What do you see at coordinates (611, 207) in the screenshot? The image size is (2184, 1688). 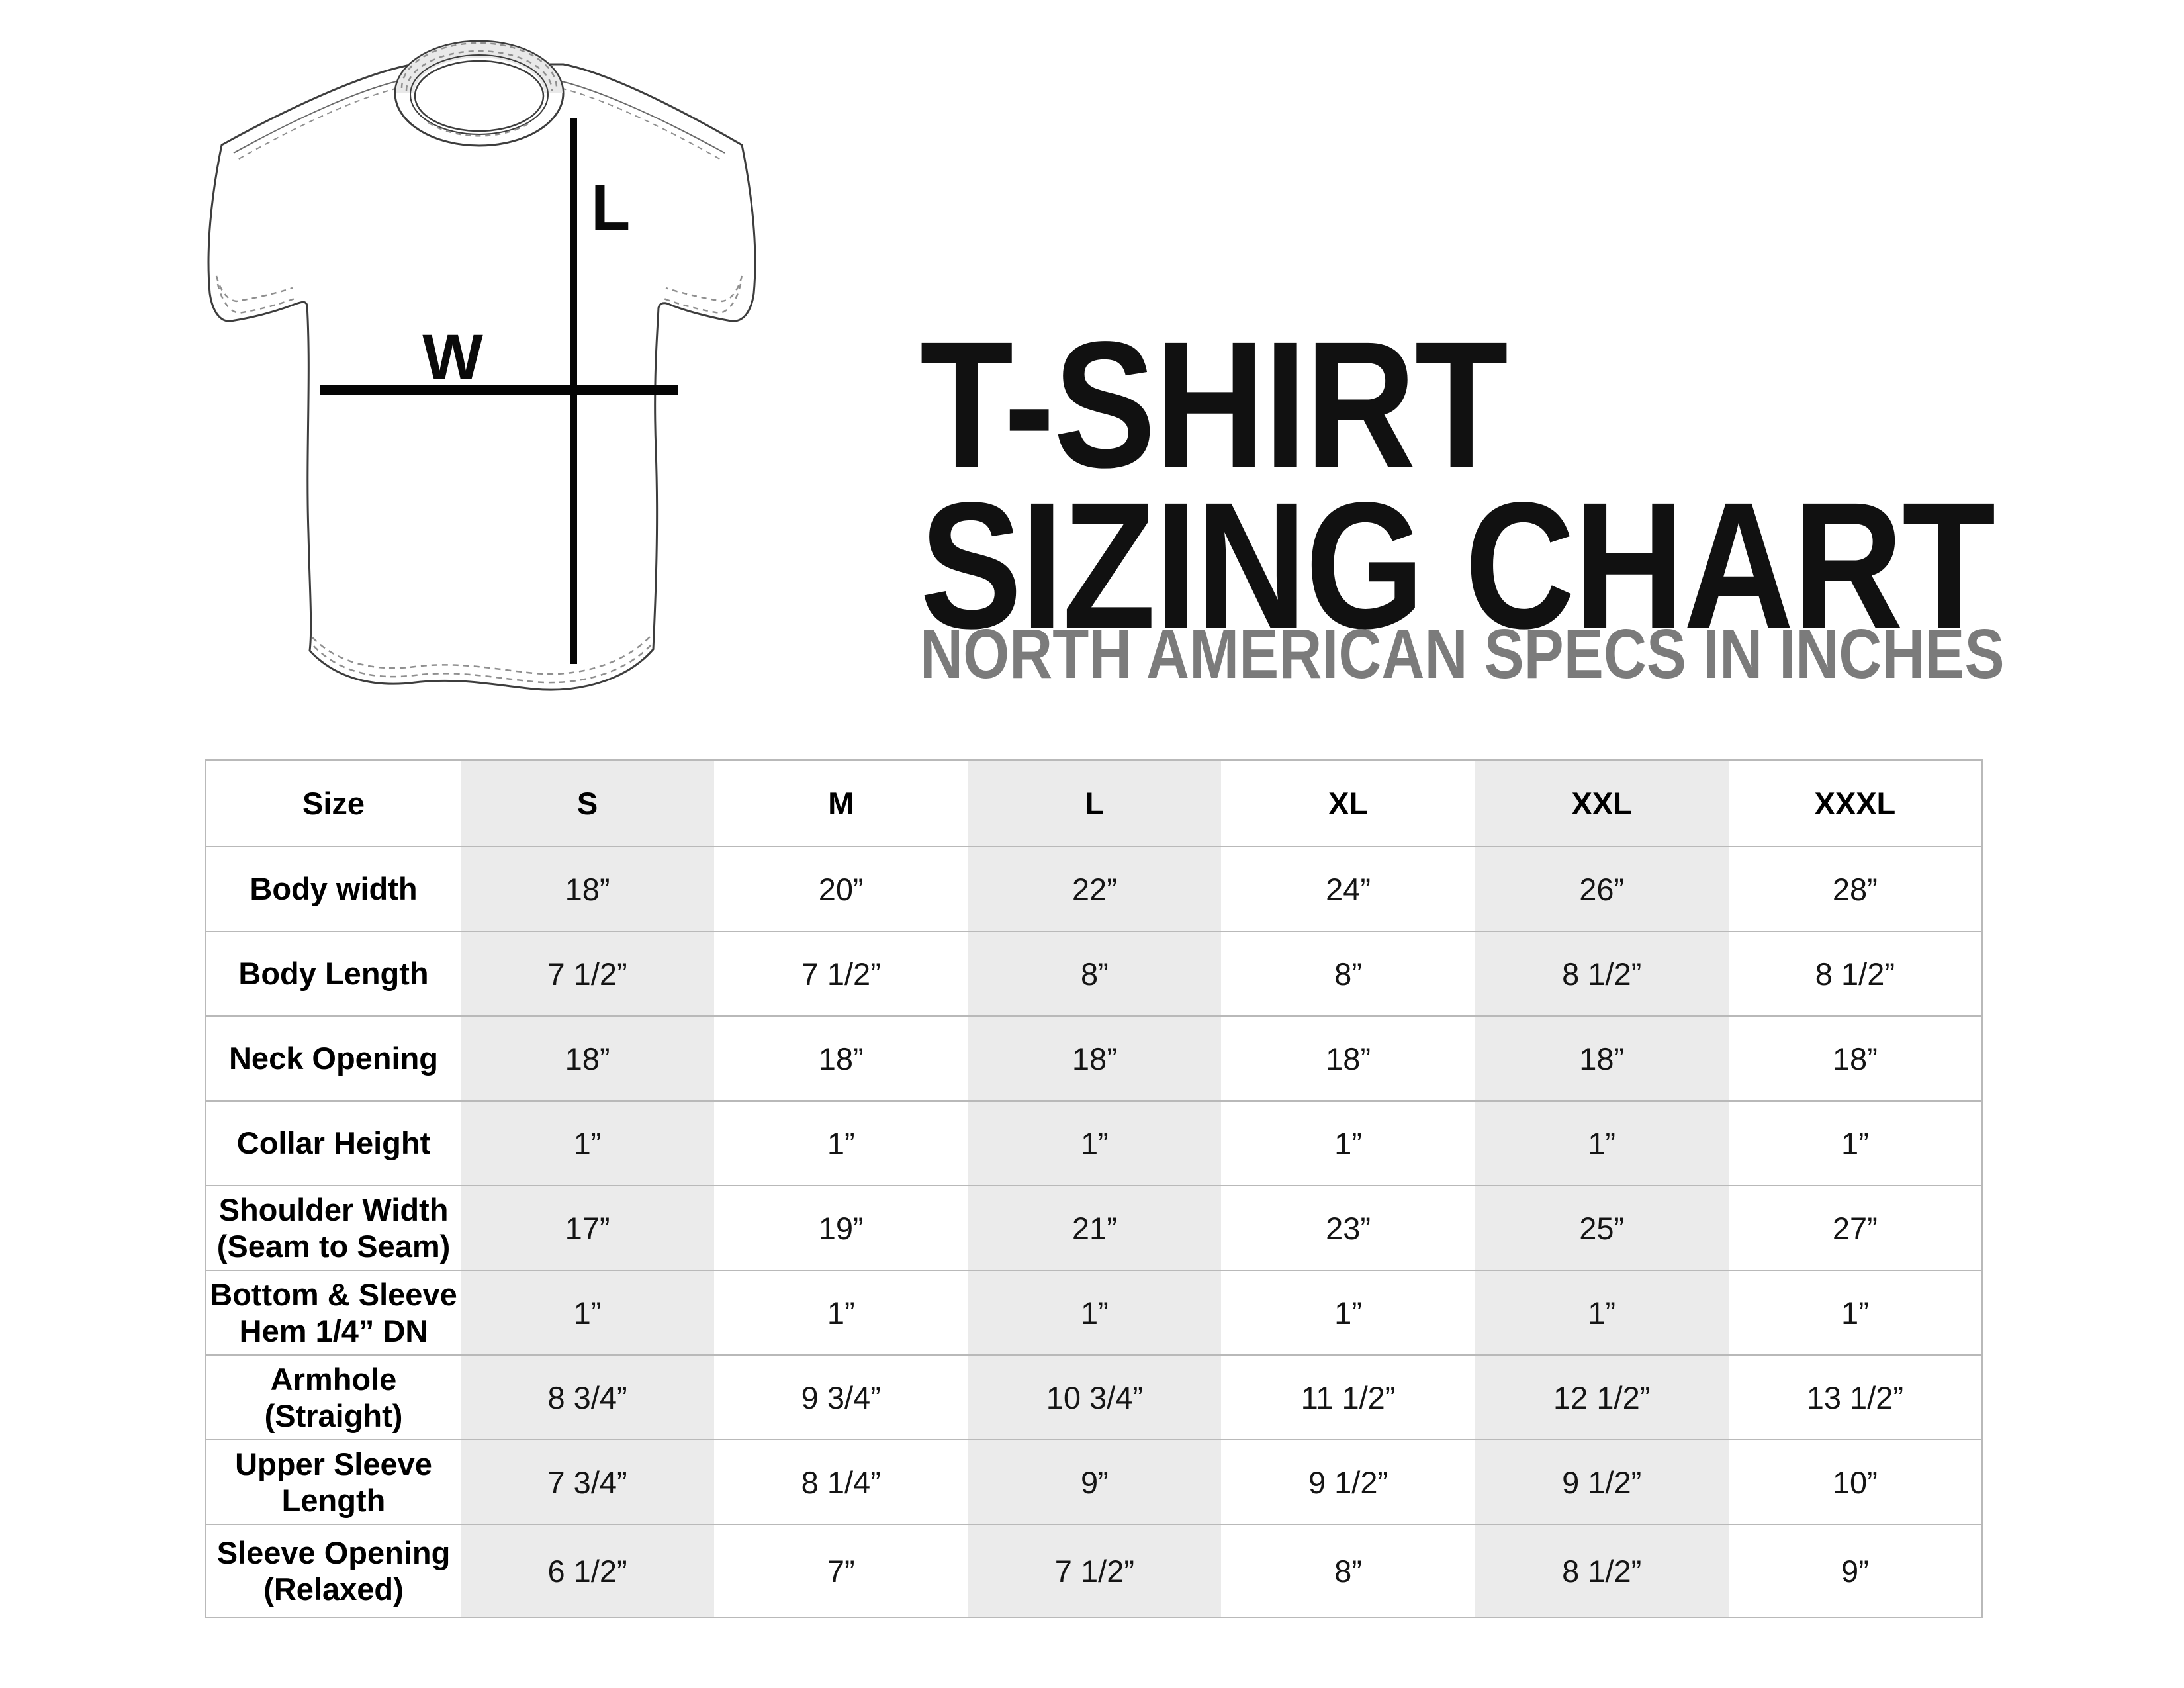 I see `length-label: L` at bounding box center [611, 207].